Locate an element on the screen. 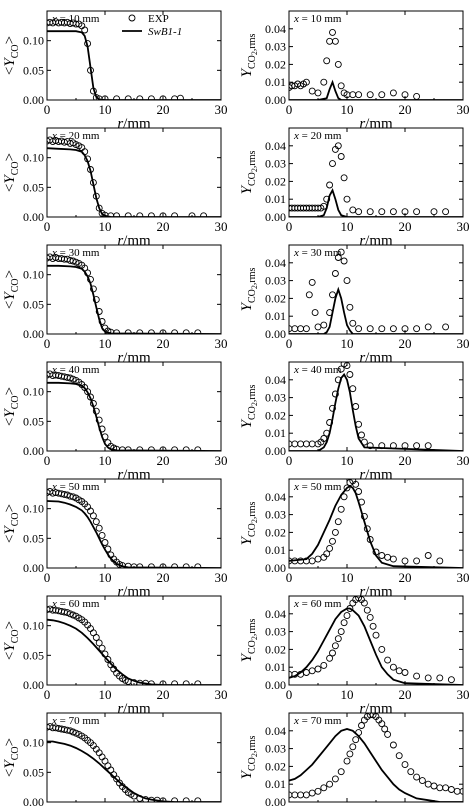 This screenshot has width=471, height=807. y-tick-label: 0.01 is located at coordinates (275, 667).